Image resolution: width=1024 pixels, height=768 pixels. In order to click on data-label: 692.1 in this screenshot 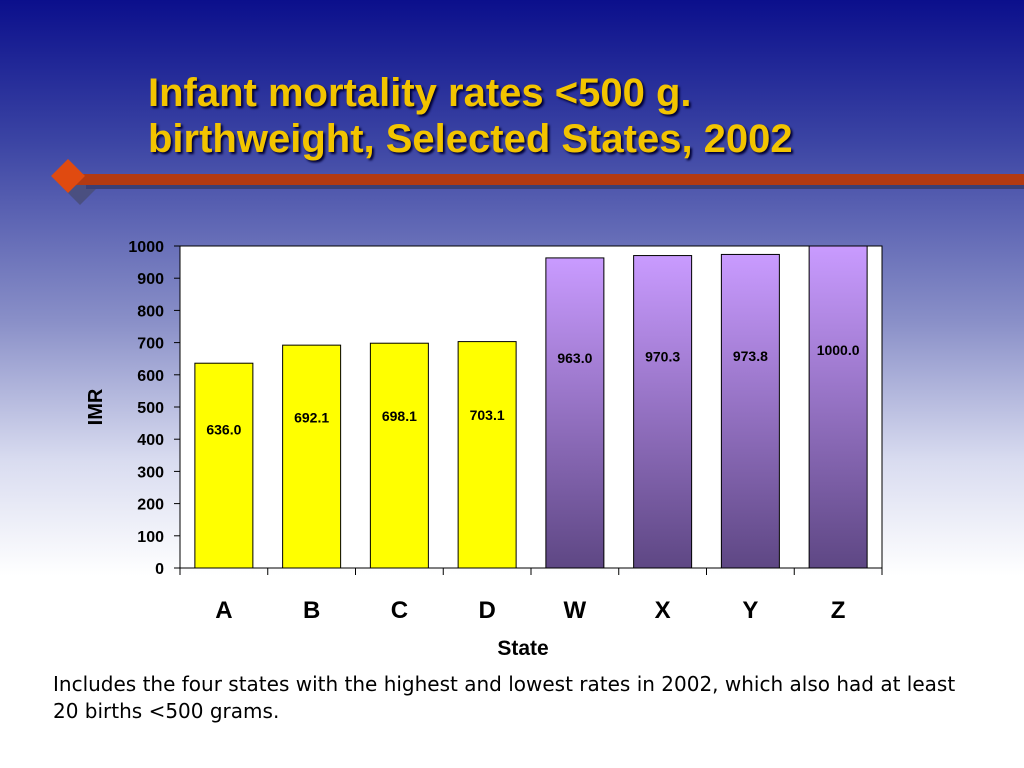, I will do `click(311, 417)`.